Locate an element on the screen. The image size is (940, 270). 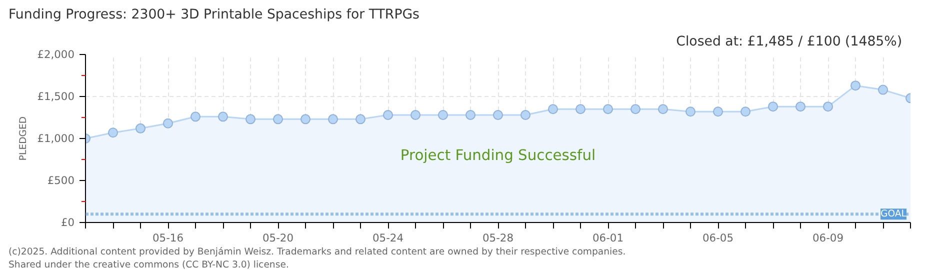
chart-title: Funding Progress: 2300+ 3D Printable Spaceships for TTRPGs is located at coordinates (214, 15).